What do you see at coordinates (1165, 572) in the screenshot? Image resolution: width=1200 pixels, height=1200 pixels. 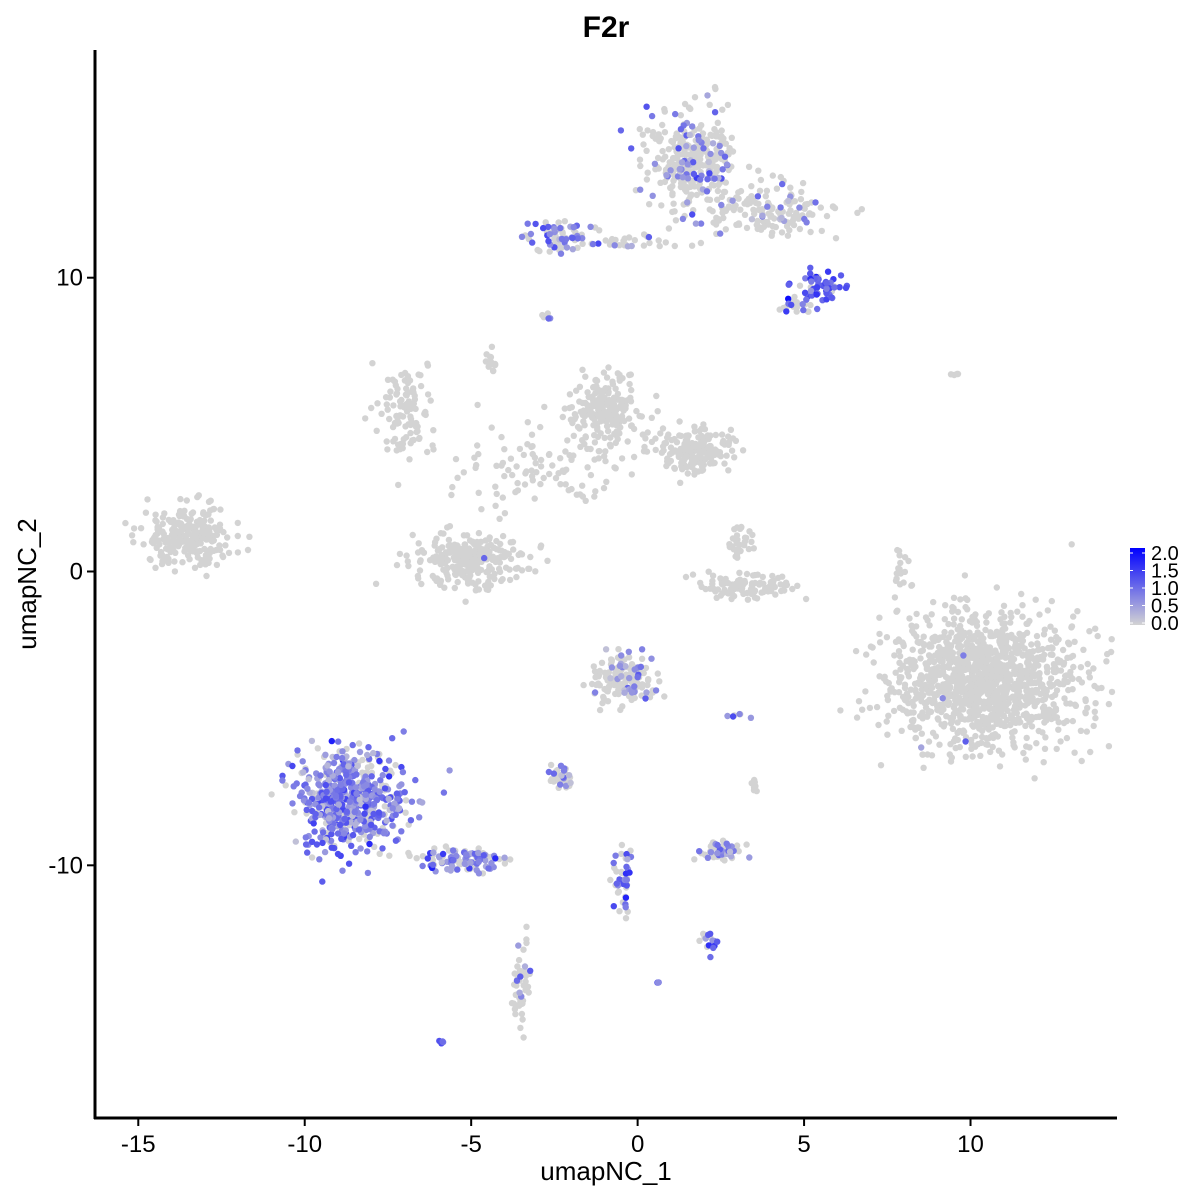 I see `colorbar-label: 1.5` at bounding box center [1165, 572].